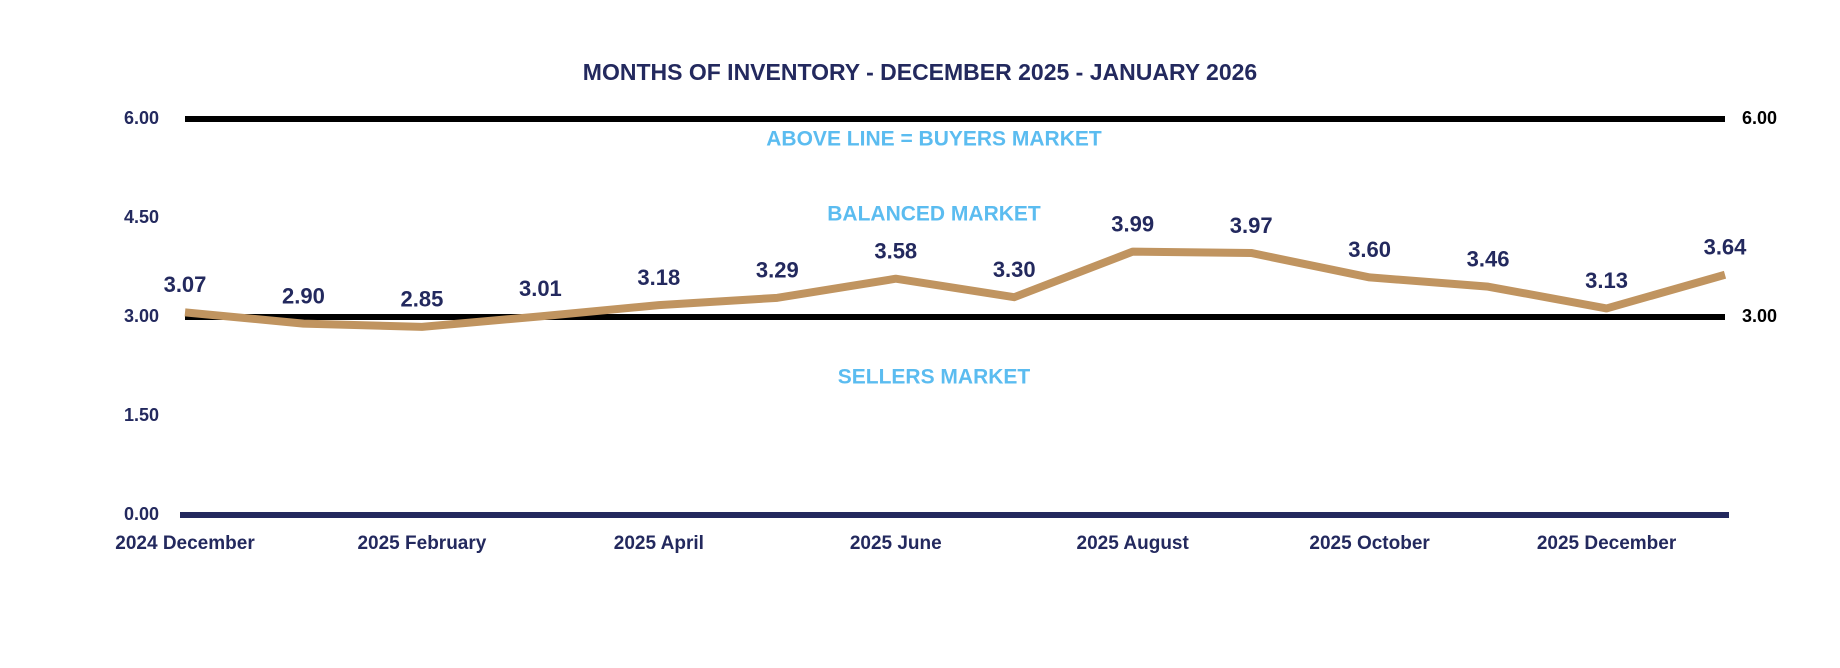 Image resolution: width=1840 pixels, height=668 pixels. I want to click on y2-tick-label: 6.00, so click(1759, 118).